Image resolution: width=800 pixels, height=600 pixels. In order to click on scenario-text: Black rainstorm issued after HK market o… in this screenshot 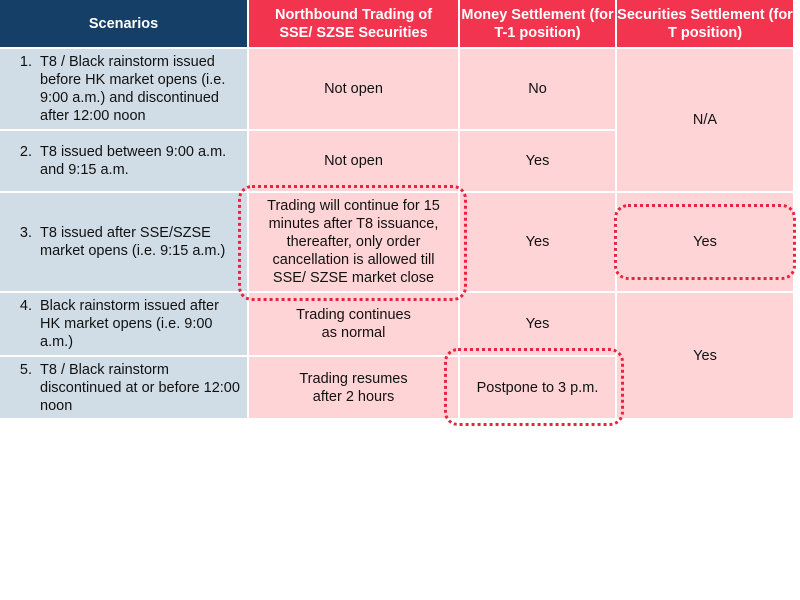, I will do `click(129, 324)`.